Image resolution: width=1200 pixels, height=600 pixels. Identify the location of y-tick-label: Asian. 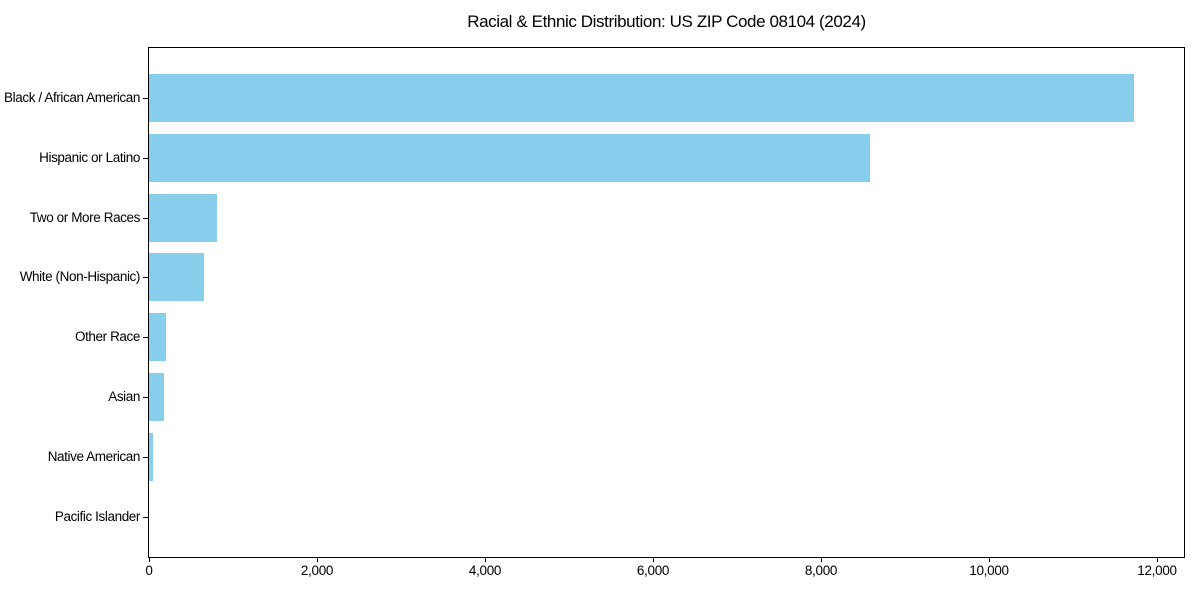
(124, 396).